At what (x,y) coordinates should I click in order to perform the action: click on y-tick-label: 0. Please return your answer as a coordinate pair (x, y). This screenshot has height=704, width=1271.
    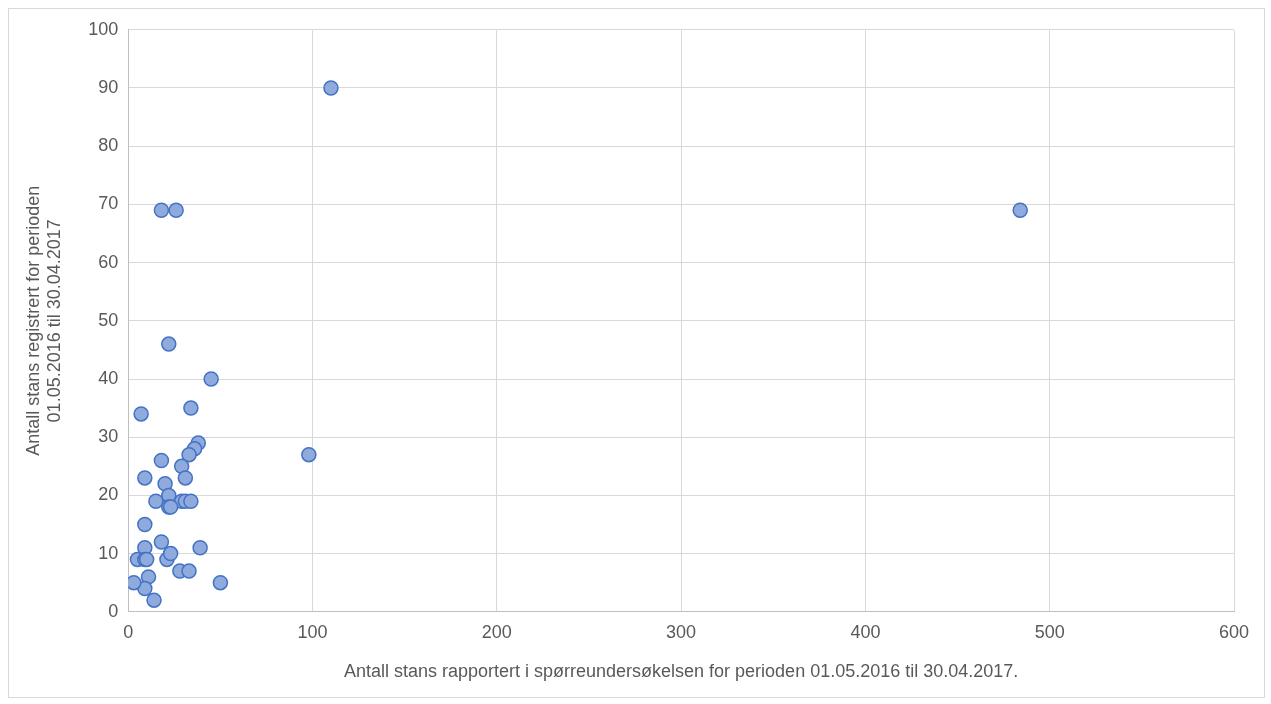
    Looking at the image, I should click on (113, 610).